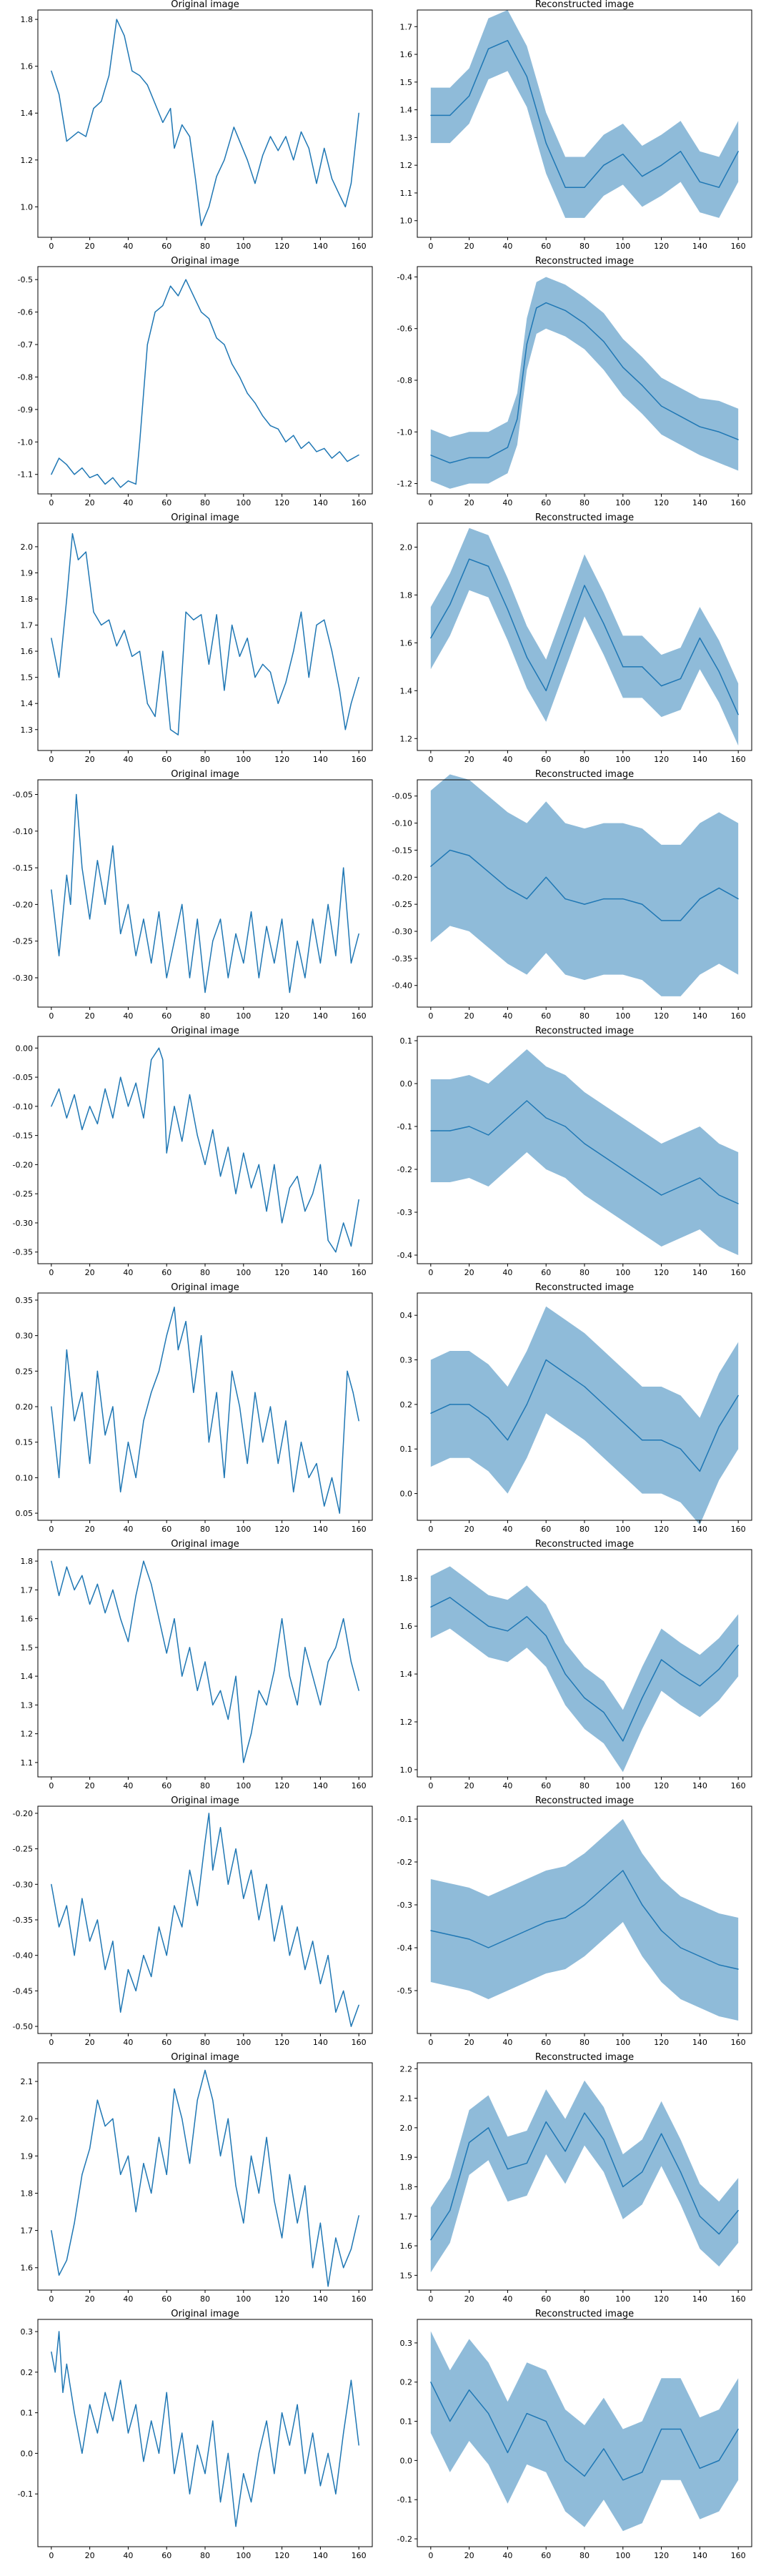 The width and height of the screenshot is (771, 2576). I want to click on chart-20-x-tick-label: 20, so click(469, 2556).